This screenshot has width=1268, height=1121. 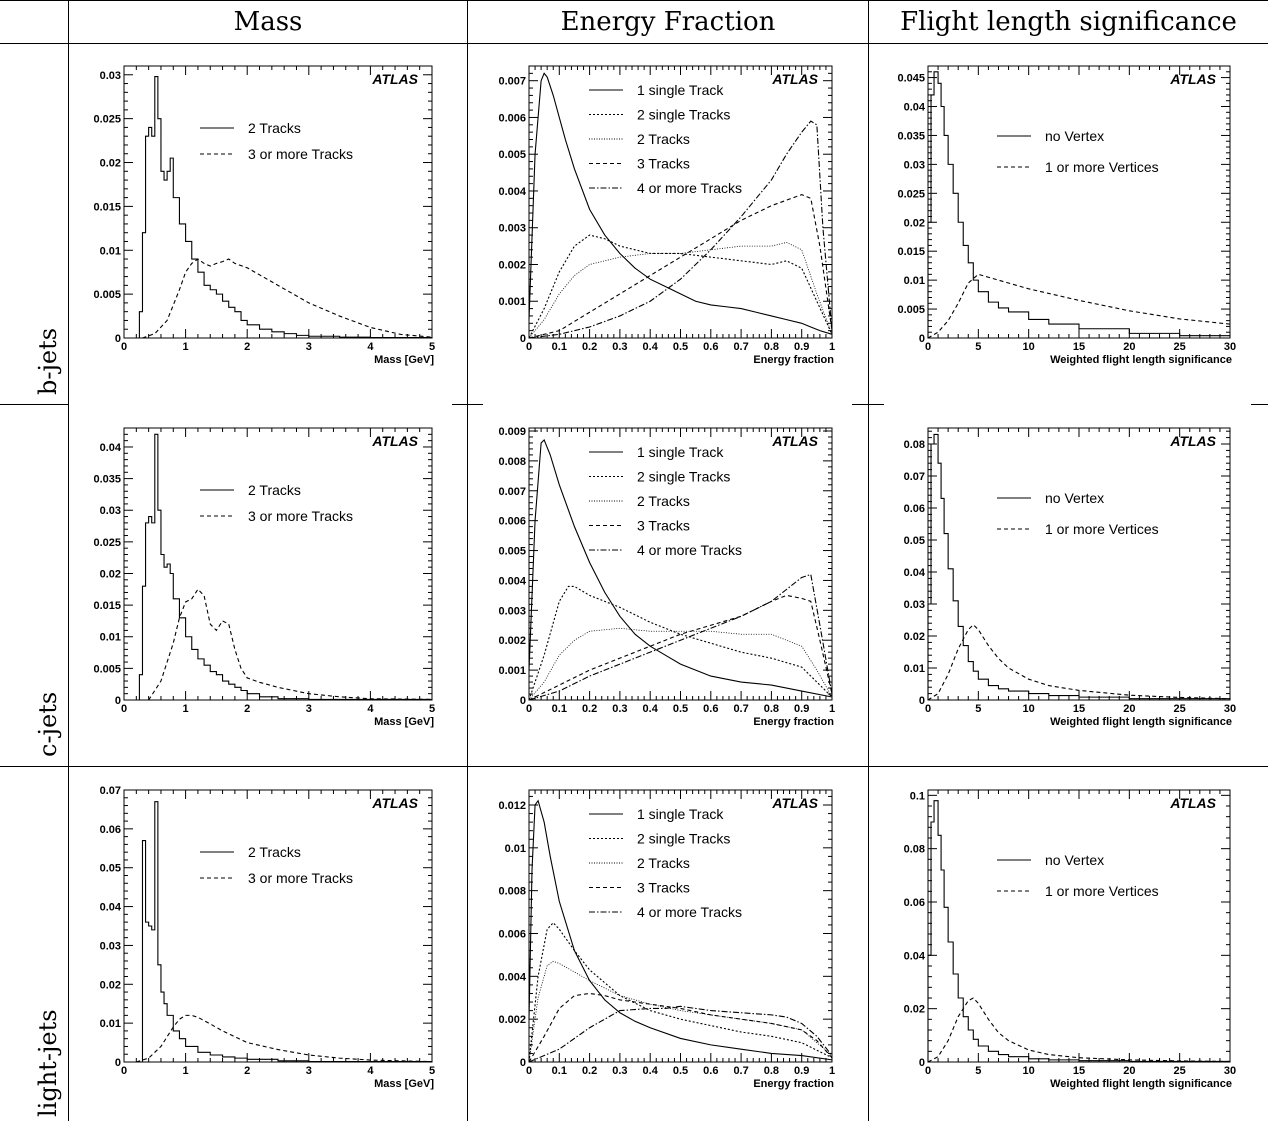 I want to click on column-header-flight-length: Flight length significance, so click(x=1068, y=22).